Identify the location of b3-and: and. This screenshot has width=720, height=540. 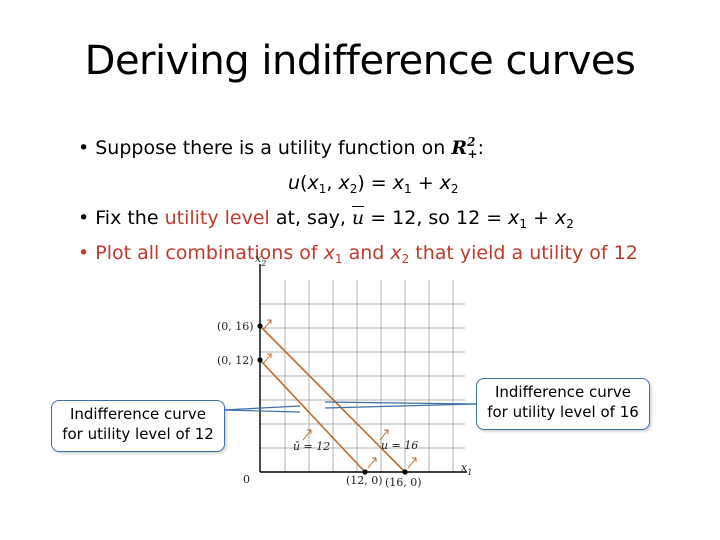
(366, 253).